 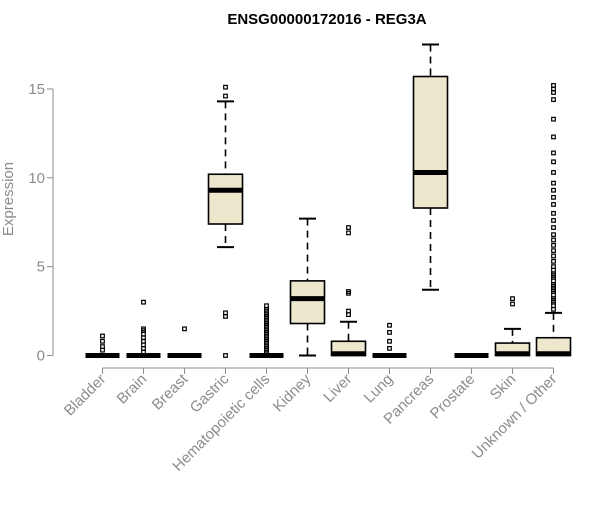 I want to click on x-tick-label: Breast, so click(x=170, y=391).